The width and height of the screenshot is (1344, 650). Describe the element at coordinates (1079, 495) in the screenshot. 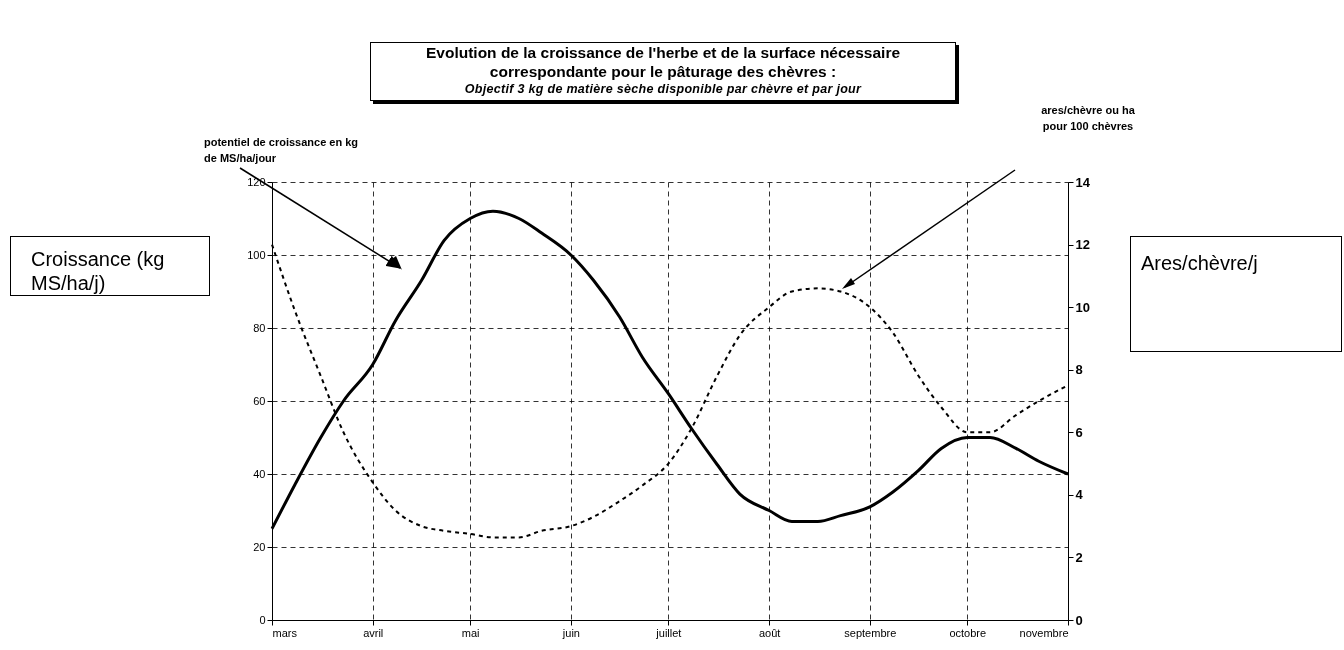

I see `y2-tick-label: 4` at that location.